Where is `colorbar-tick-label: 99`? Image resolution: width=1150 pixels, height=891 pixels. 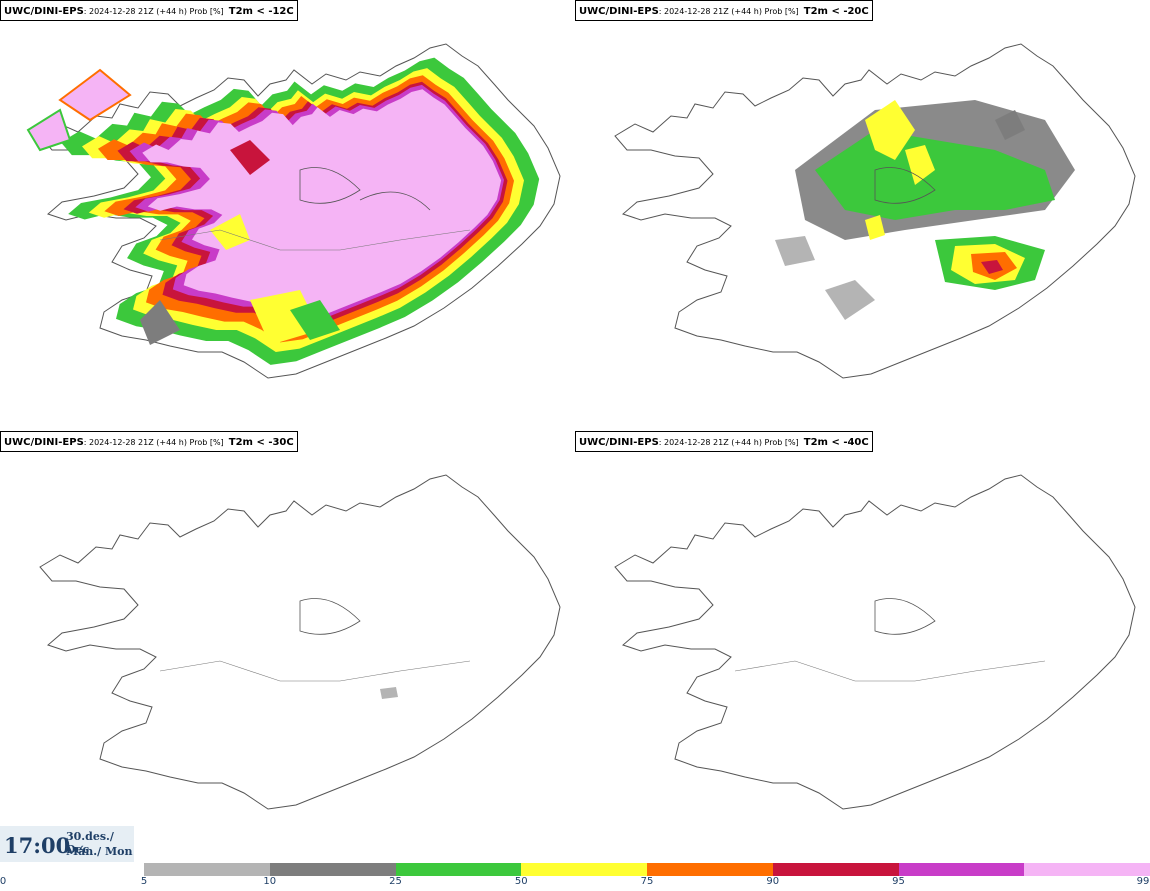
colorbar-tick-label: 99 is located at coordinates (1143, 881).